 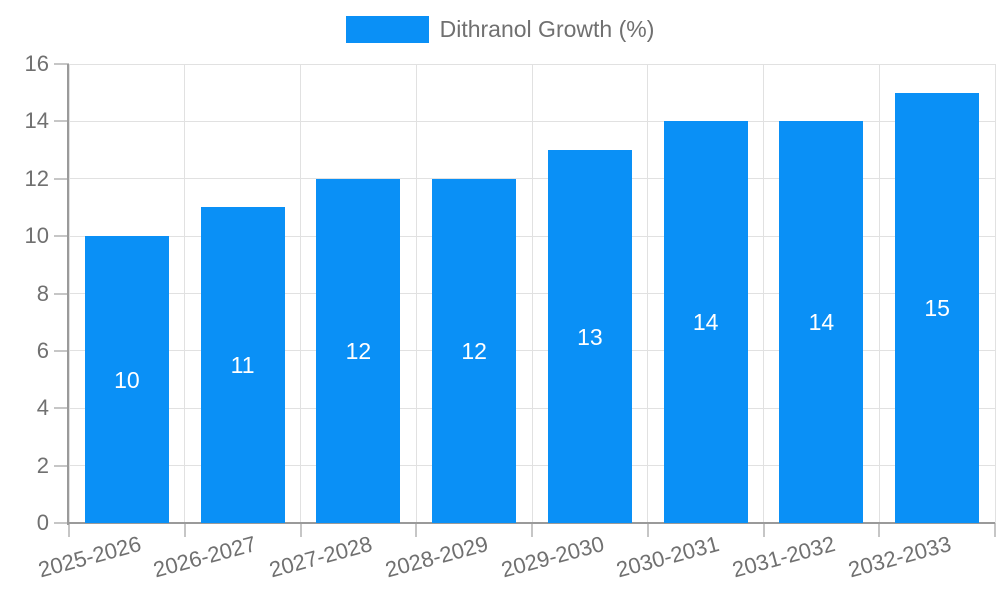 What do you see at coordinates (668, 557) in the screenshot?
I see `x-tick-label: 2030-2031` at bounding box center [668, 557].